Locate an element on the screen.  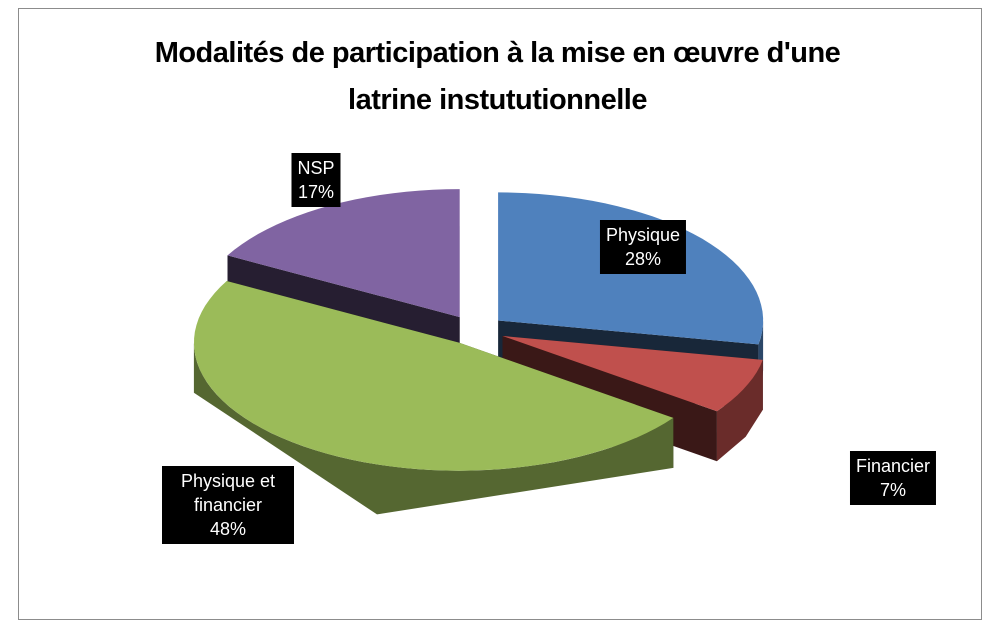
value-label: 7% is located at coordinates (892, 490).